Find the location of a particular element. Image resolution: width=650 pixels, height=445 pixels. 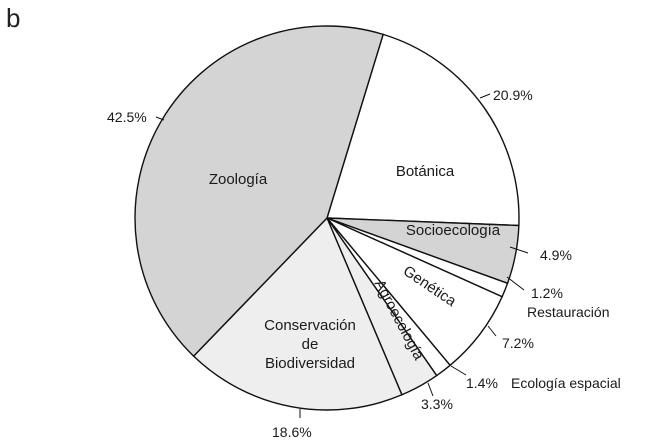

label-conservacion-line-3: Biodiversidad is located at coordinates (310, 363).